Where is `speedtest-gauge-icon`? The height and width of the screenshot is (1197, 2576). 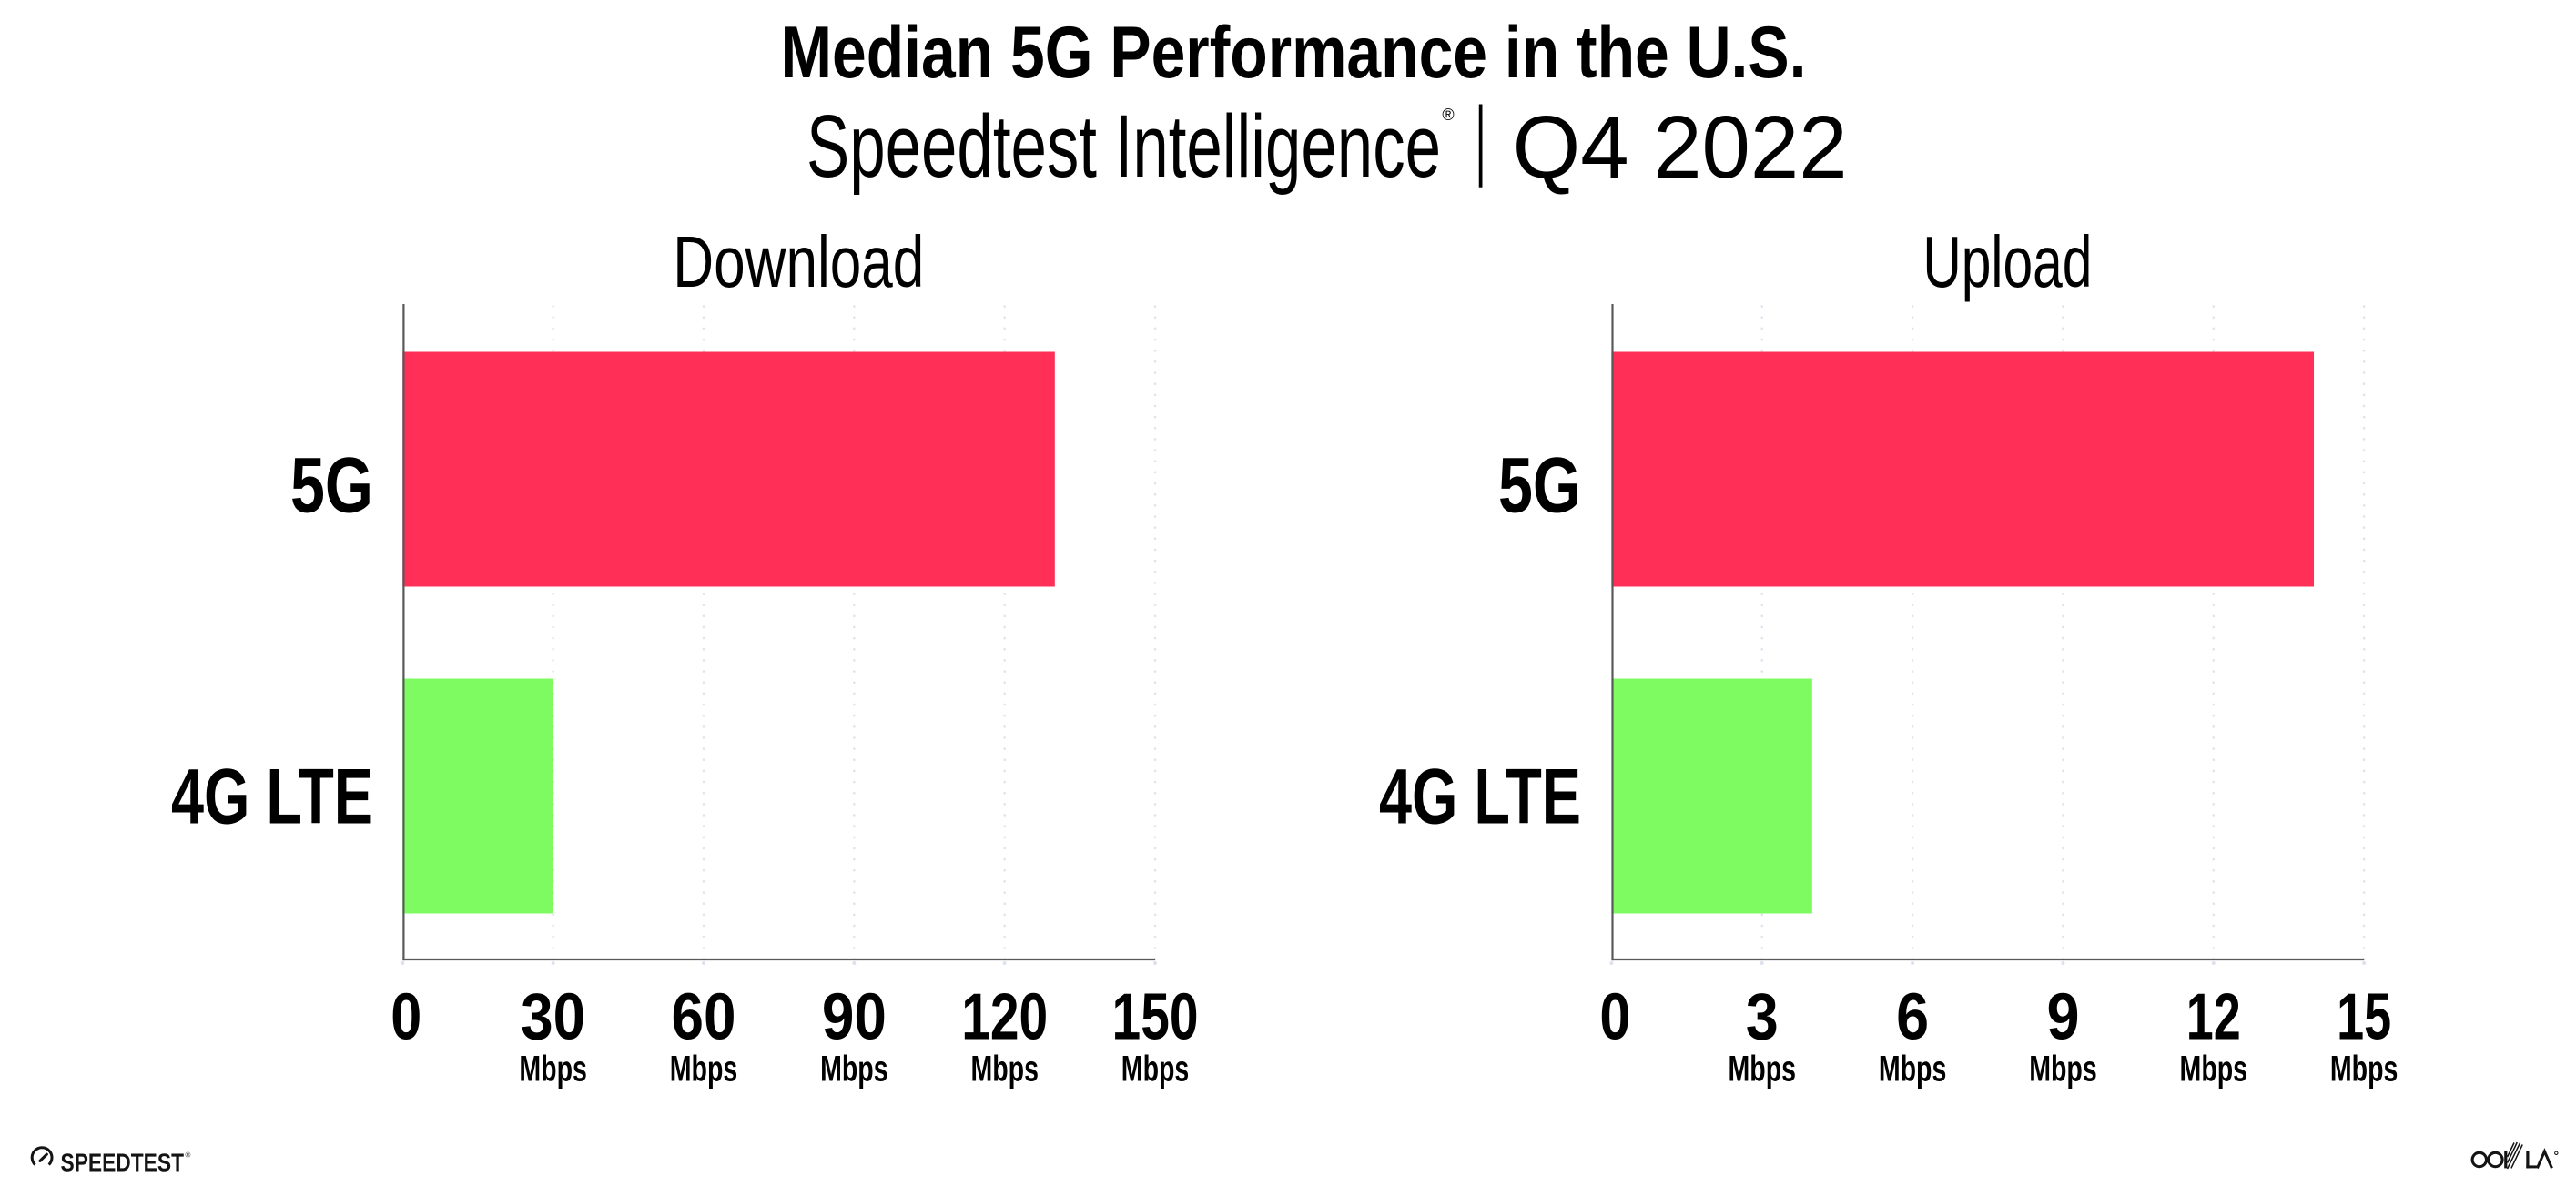 speedtest-gauge-icon is located at coordinates (42, 1156).